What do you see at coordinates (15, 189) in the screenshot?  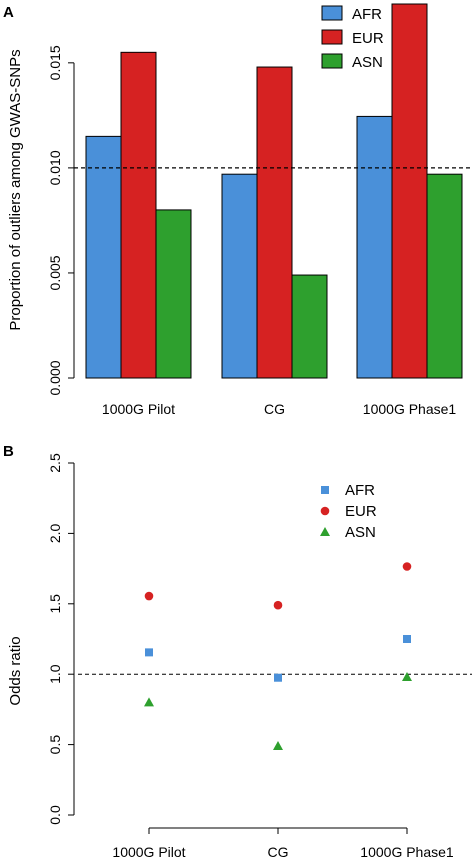 I see `panel-a-y-axis-label: Proportion of outliers among GWAS-SNPs` at bounding box center [15, 189].